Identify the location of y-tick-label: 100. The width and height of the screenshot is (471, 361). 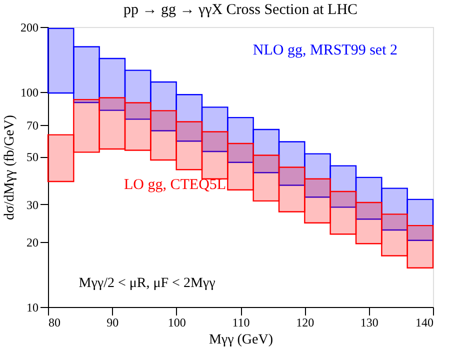
(29, 92).